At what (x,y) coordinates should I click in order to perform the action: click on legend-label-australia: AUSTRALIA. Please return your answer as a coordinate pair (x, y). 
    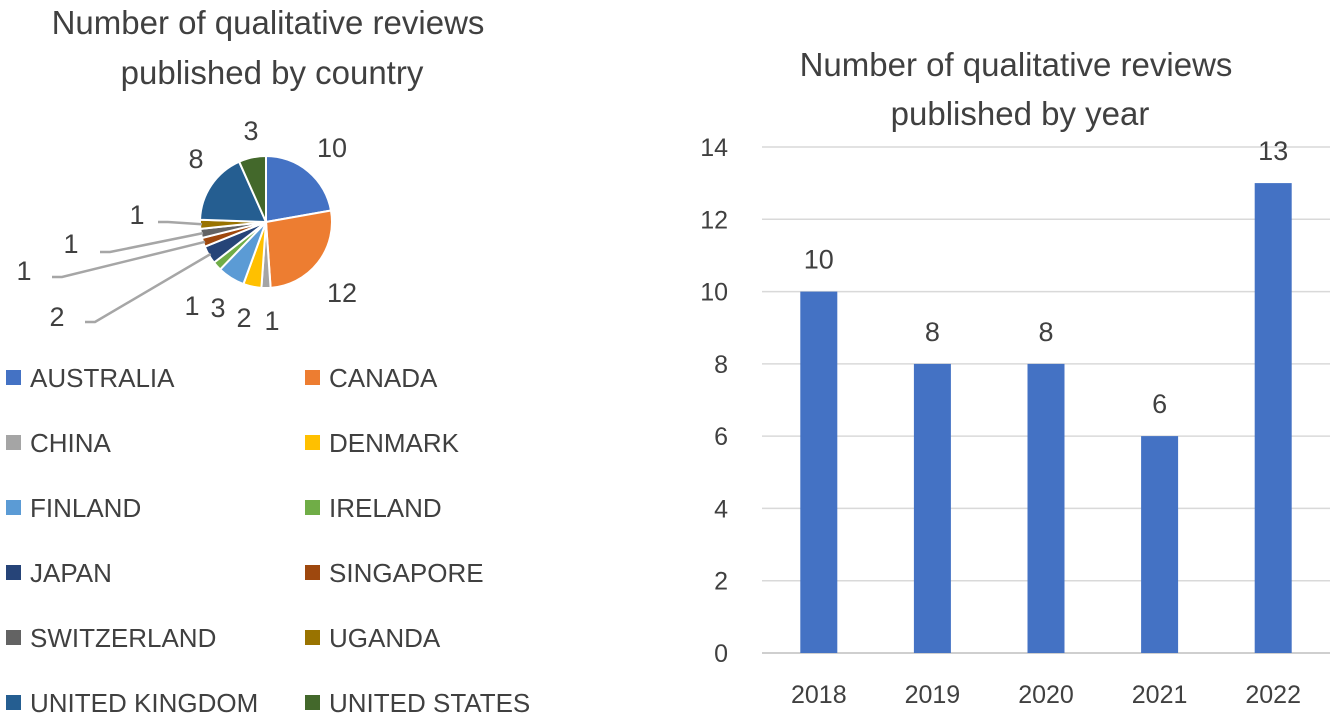
    Looking at the image, I should click on (102, 378).